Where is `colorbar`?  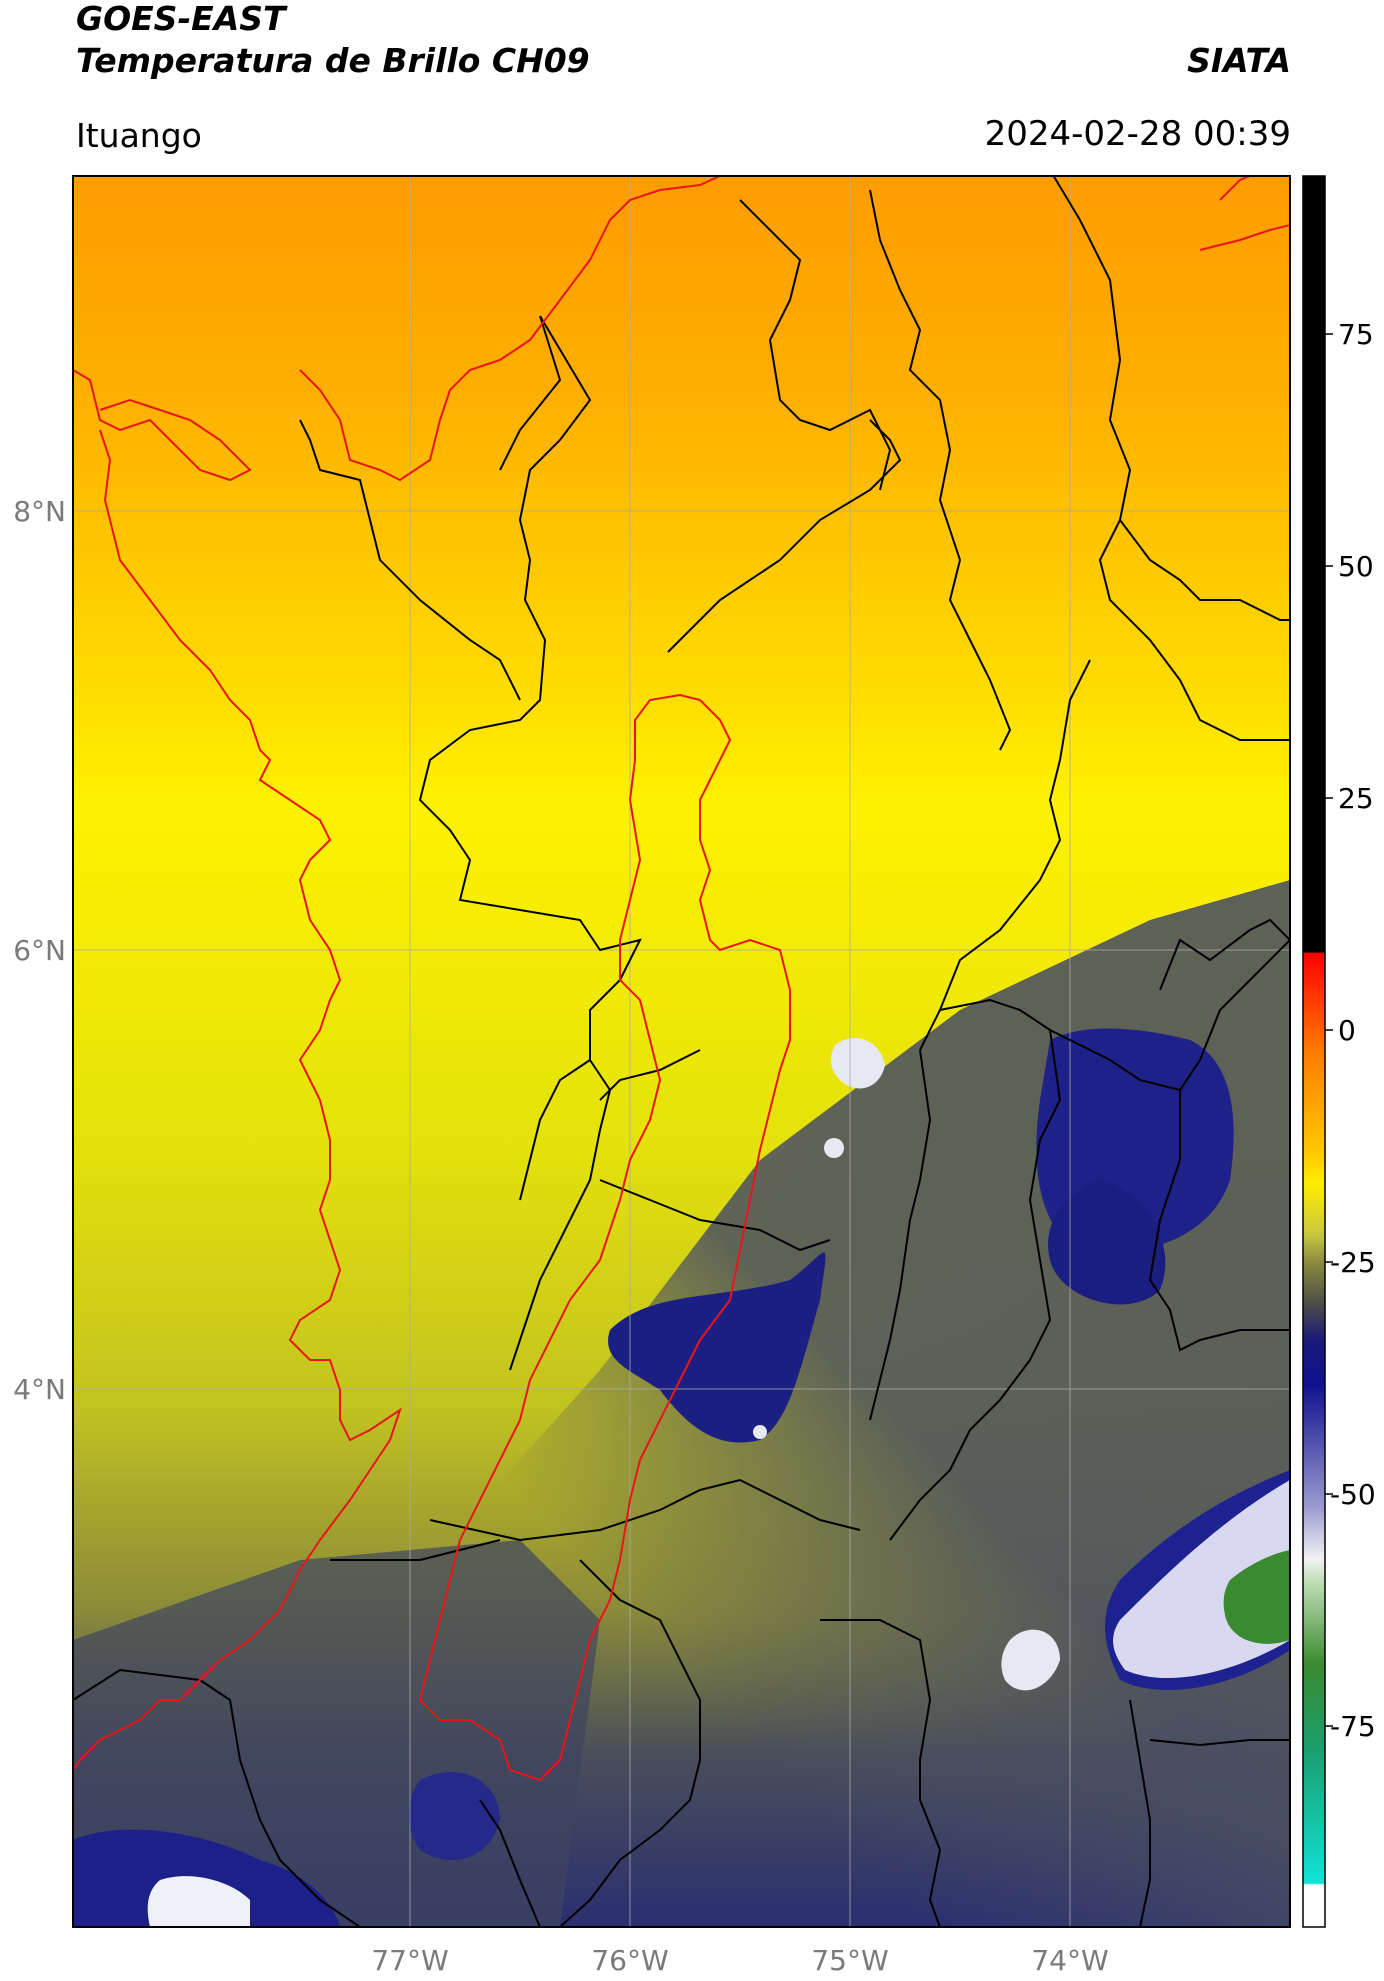 colorbar is located at coordinates (1314, 1051).